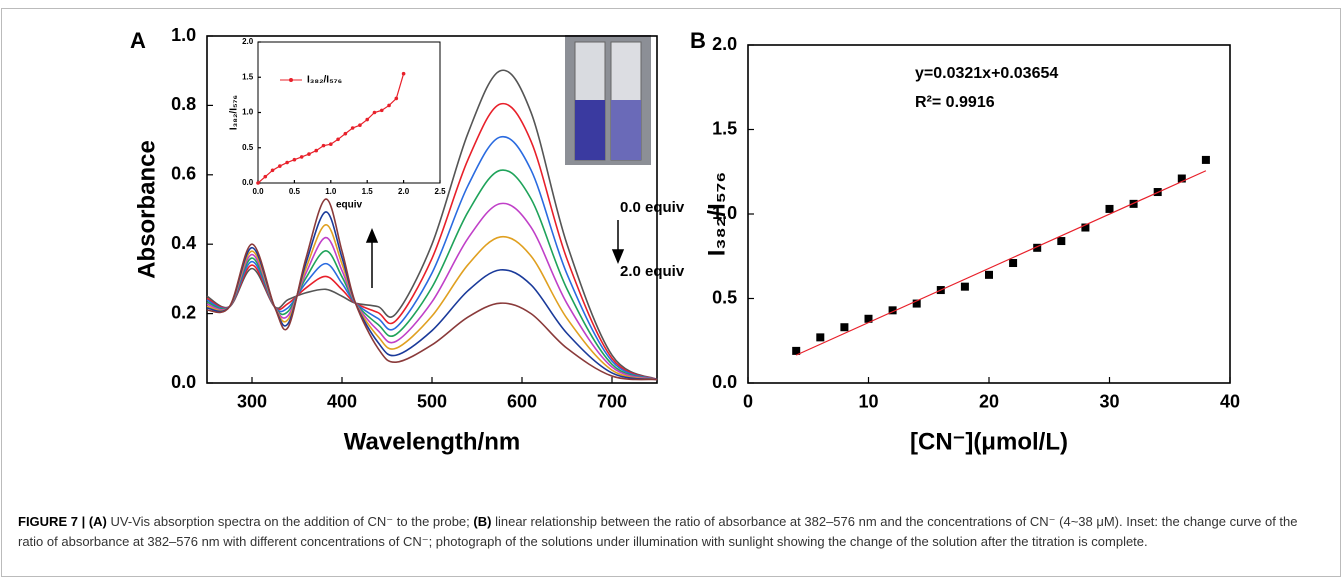 Image resolution: width=1344 pixels, height=579 pixels. I want to click on x-tick-label: 20, so click(989, 402).